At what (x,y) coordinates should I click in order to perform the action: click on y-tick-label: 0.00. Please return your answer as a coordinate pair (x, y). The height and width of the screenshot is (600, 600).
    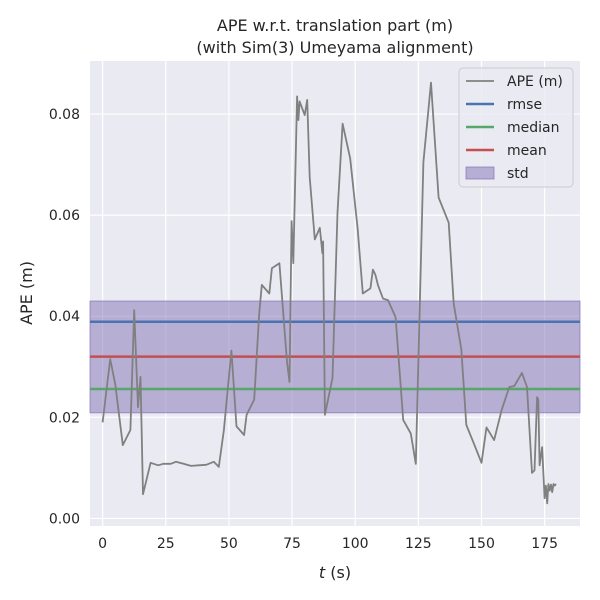
    Looking at the image, I should click on (64, 519).